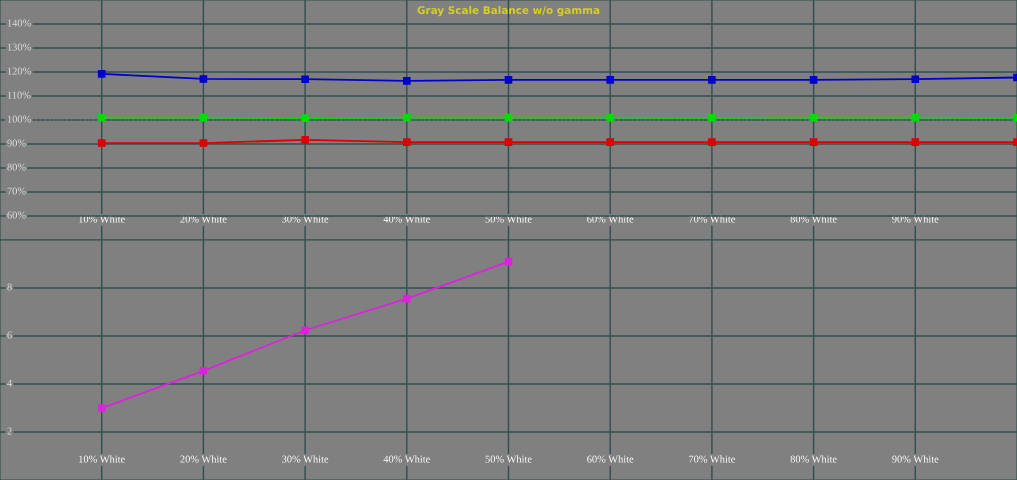 The image size is (1017, 480). Describe the element at coordinates (19, 95) in the screenshot. I see `y-tick-label: 110%` at that location.